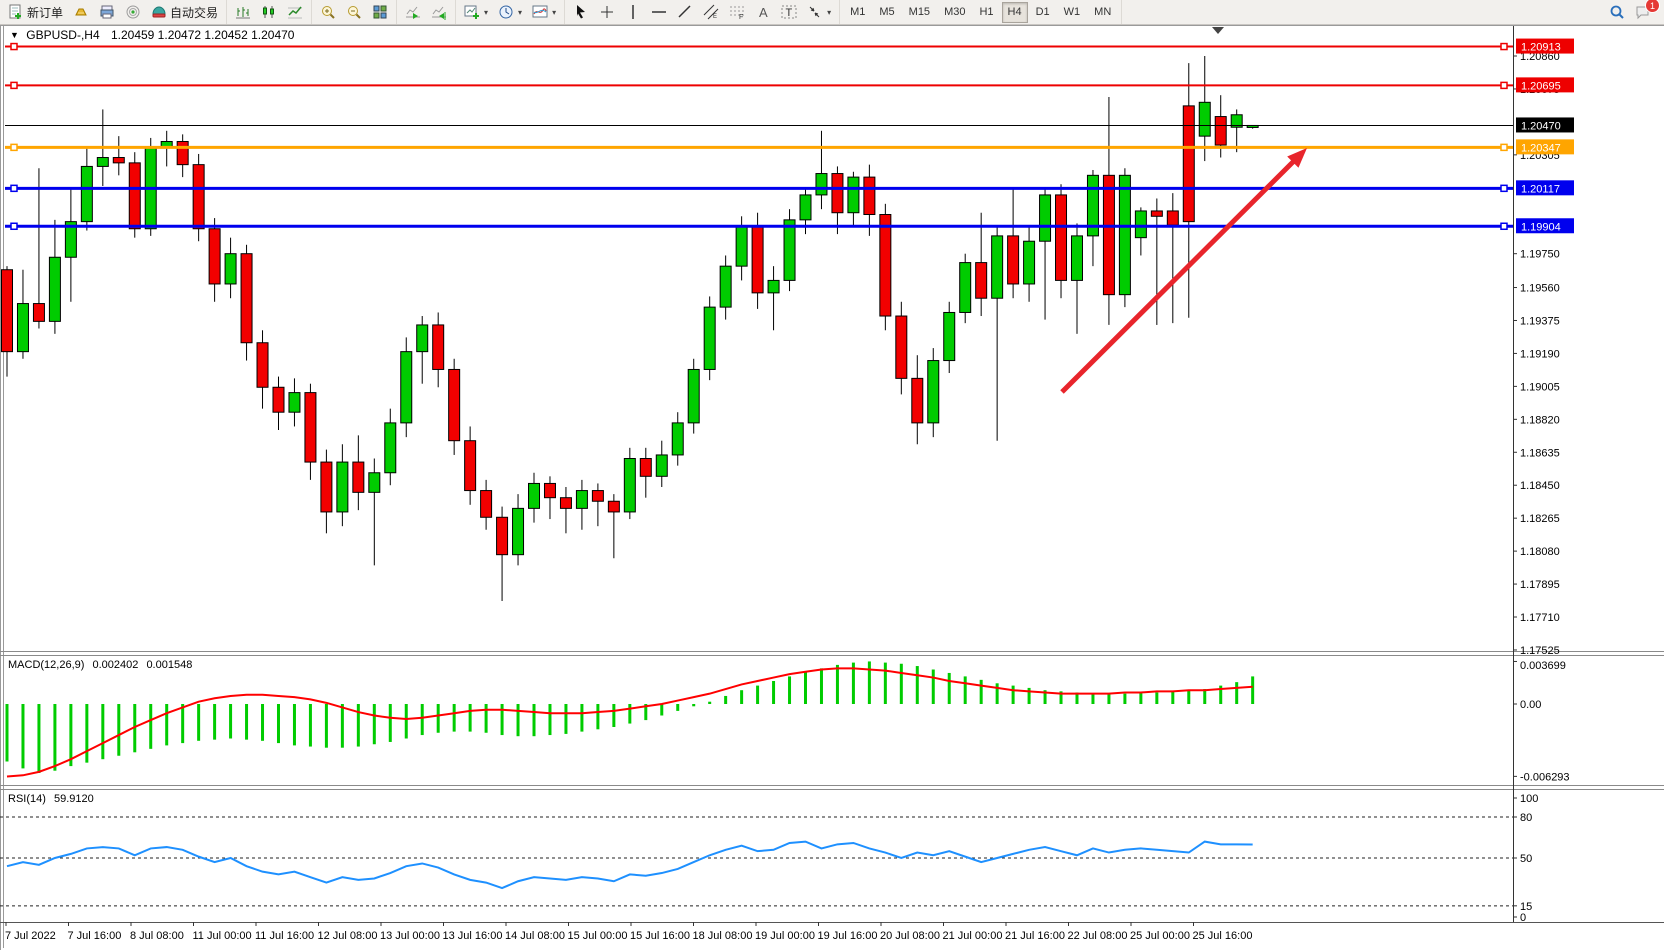 The image size is (1664, 950). Describe the element at coordinates (1617, 12) in the screenshot. I see `search-button` at that location.